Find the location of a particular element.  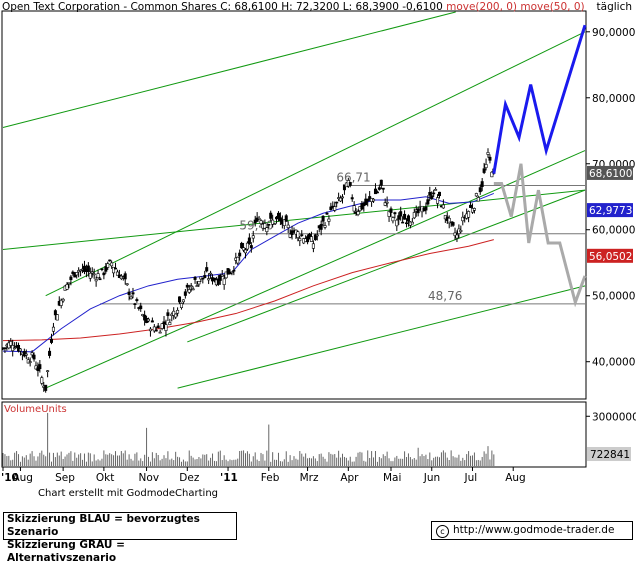

x-tick-label: Aug is located at coordinates (515, 478).